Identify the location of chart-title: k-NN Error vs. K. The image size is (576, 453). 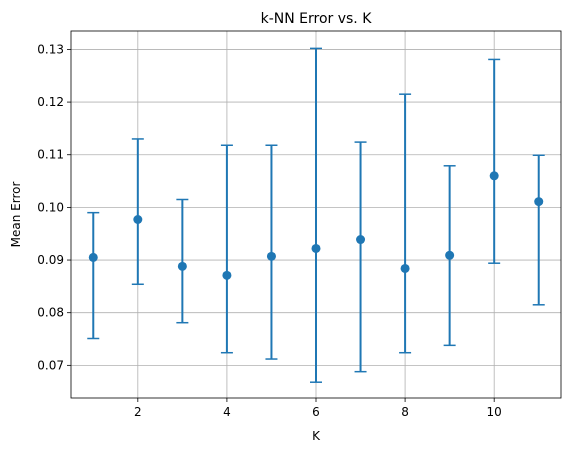
(317, 19).